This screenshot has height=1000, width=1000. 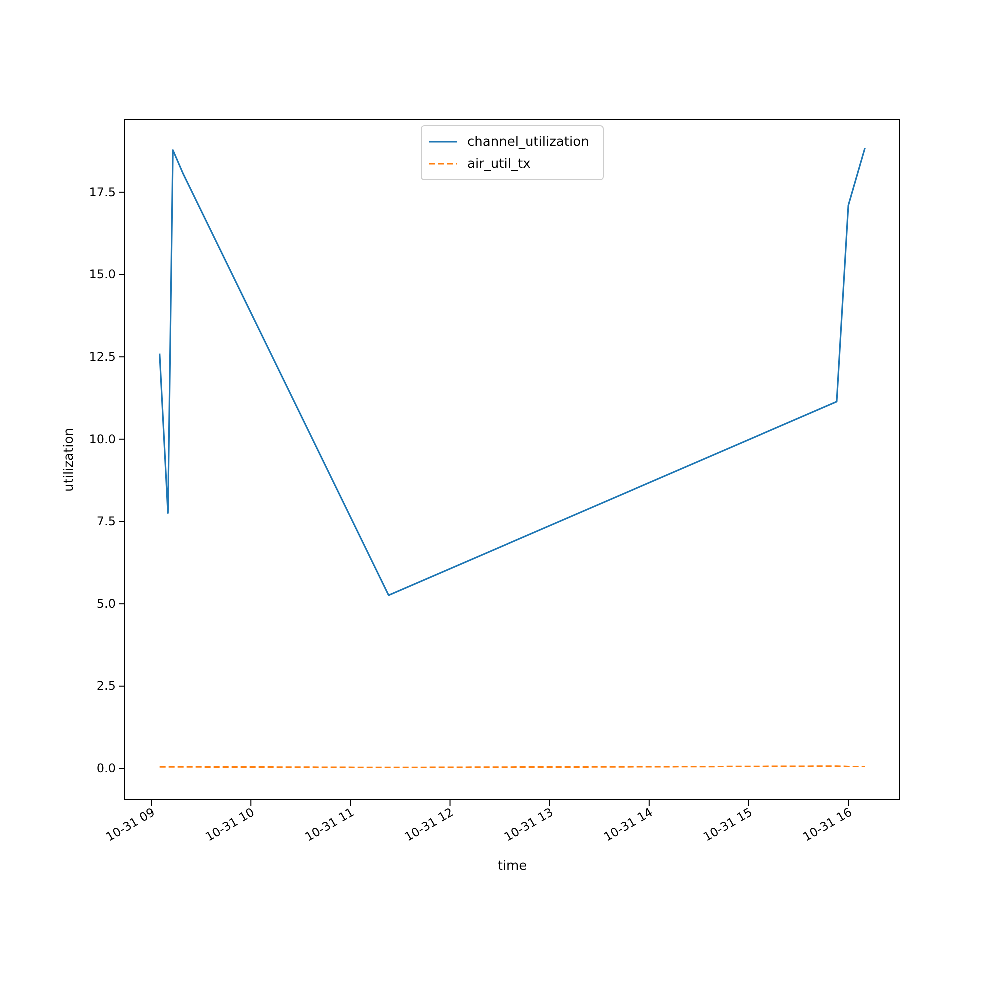 I want to click on y-tick-label: 2.5, so click(x=106, y=686).